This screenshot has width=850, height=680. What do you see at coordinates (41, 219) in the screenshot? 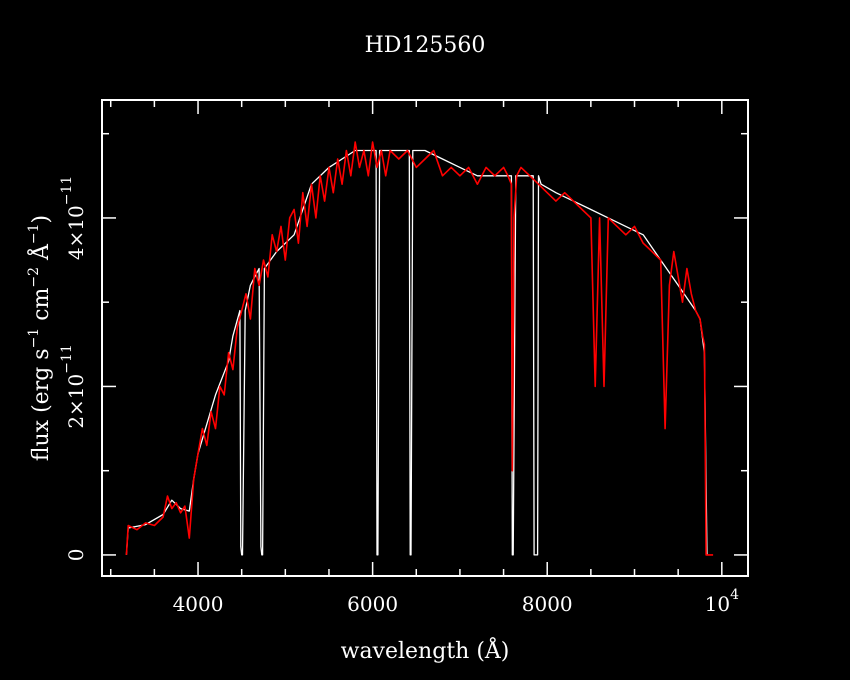
I see `y-label-part: )` at bounding box center [41, 219].